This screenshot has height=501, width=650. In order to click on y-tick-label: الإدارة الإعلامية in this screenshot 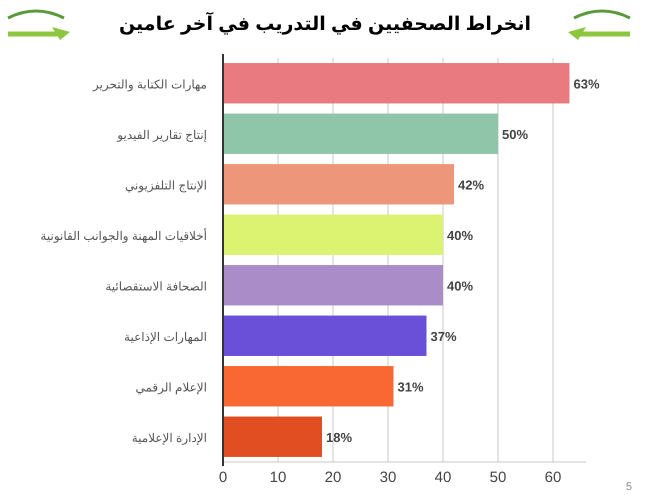, I will do `click(169, 437)`.